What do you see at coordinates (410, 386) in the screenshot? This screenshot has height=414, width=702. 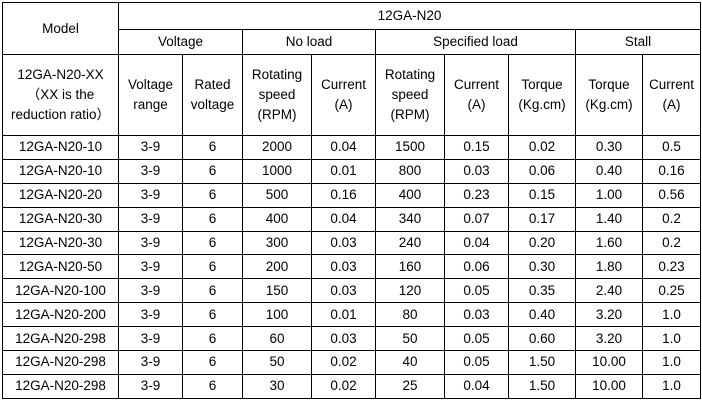 I see `specified-load-speed-cell: 25` at bounding box center [410, 386].